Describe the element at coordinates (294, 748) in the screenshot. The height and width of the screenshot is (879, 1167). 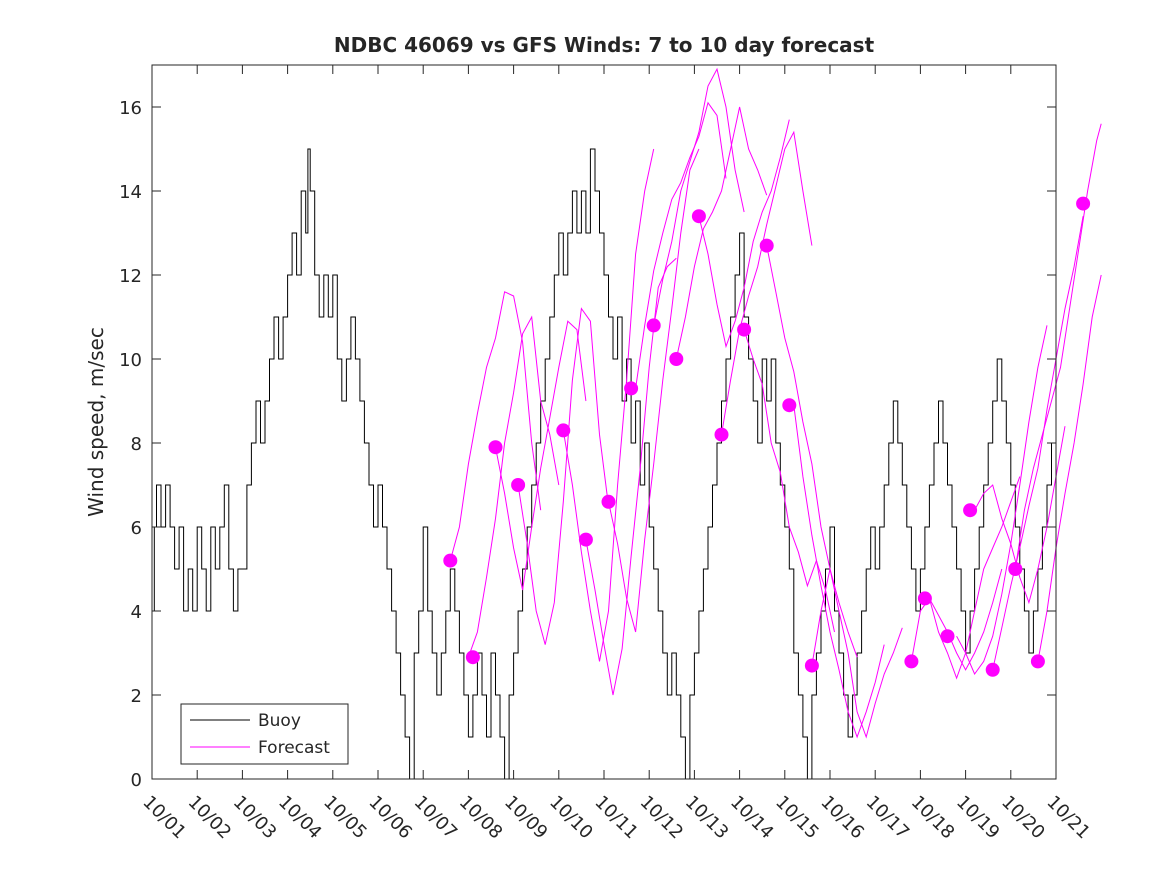
I see `legend-label-forecast: Forecast` at that location.